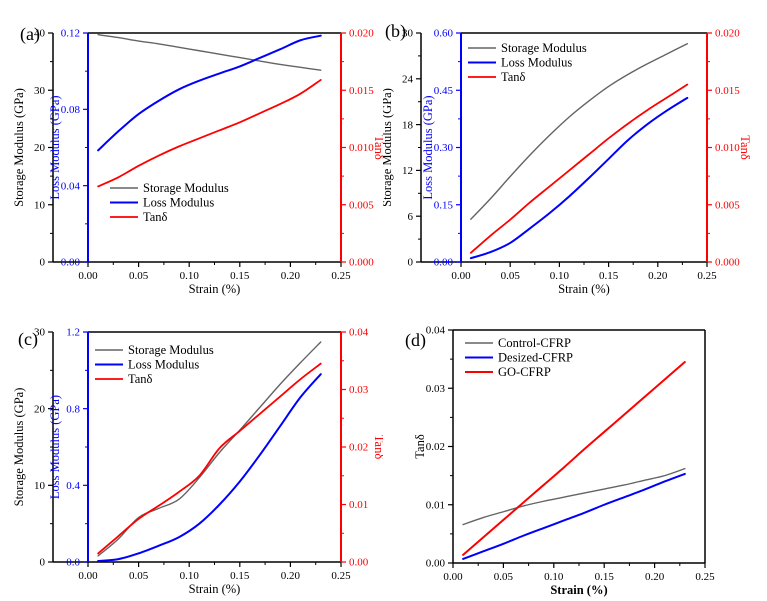 This screenshot has width=767, height=601. Describe the element at coordinates (40, 486) in the screenshot. I see `y-tick-label: 10` at that location.